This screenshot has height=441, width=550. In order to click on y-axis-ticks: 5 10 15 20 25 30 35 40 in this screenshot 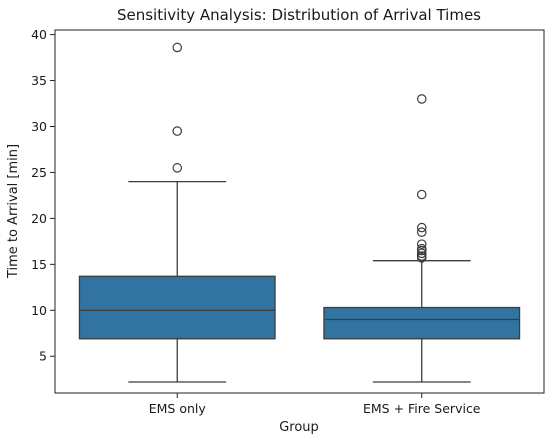, I will do `click(43, 195)`.